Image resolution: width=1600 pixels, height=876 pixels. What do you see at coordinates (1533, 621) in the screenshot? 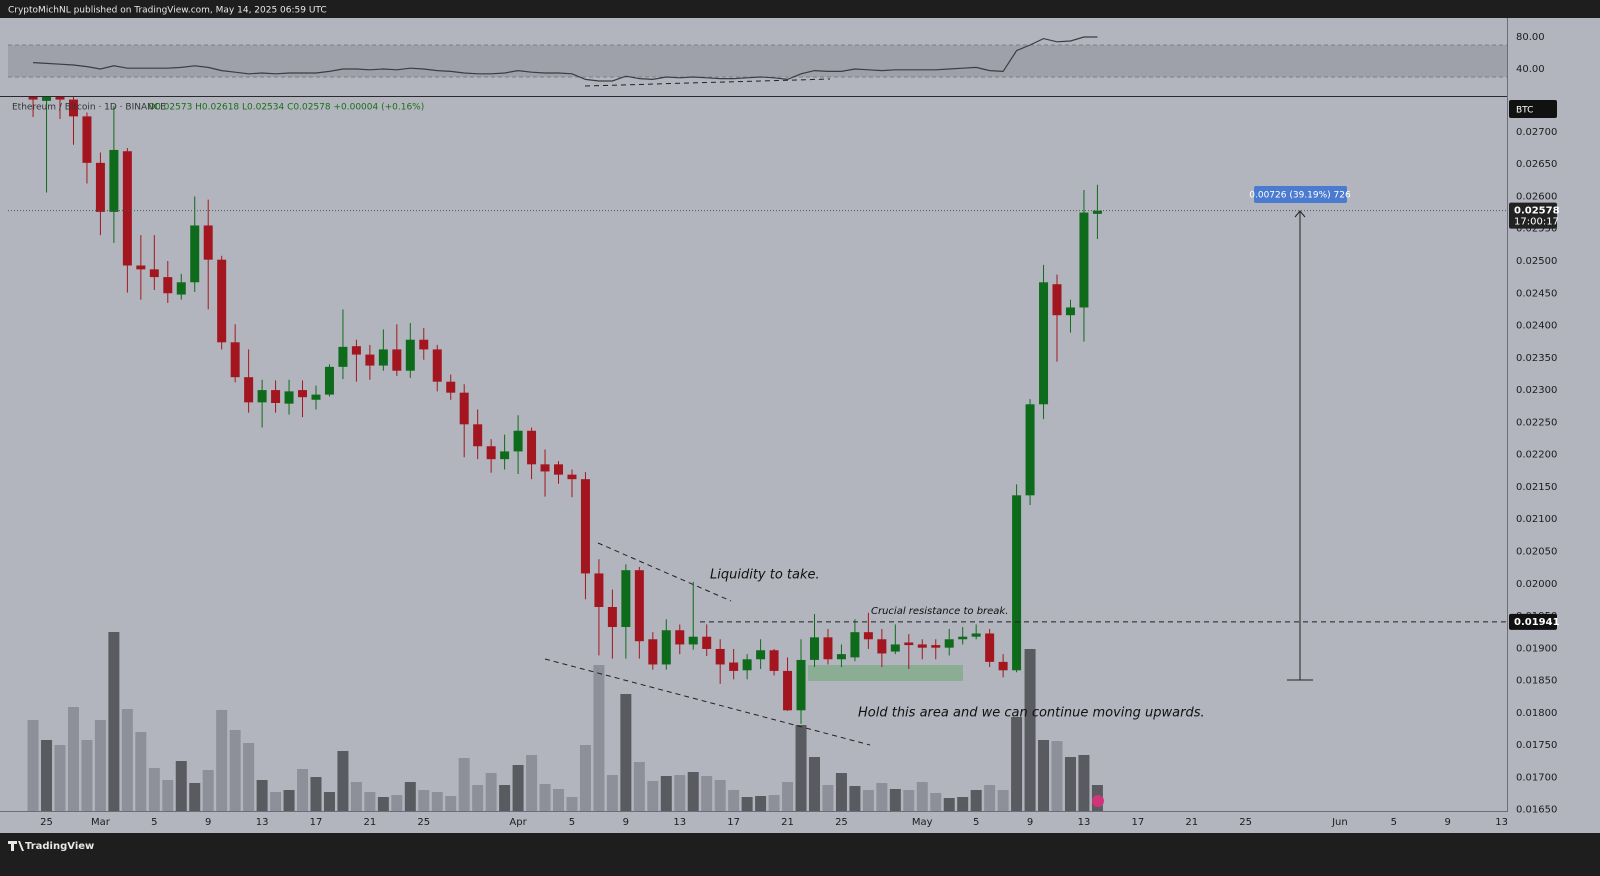
I see `level-tag` at bounding box center [1533, 621].